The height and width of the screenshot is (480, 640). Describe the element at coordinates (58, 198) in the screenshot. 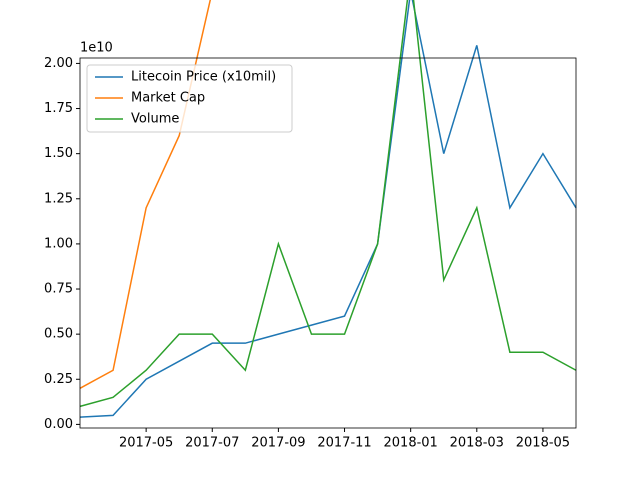

I see `y-tick-label: 1.25` at that location.